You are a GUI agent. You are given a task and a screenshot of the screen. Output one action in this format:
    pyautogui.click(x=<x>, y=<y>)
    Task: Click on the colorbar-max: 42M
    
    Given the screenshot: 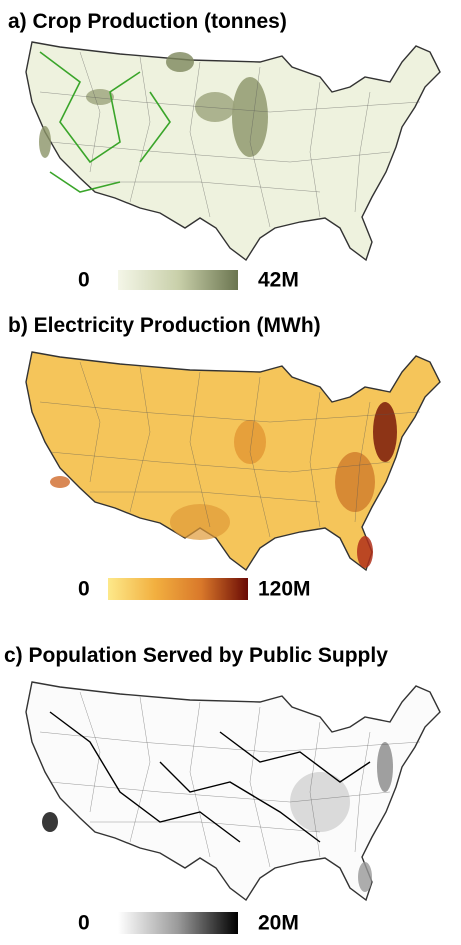 What is the action you would take?
    pyautogui.click(x=278, y=280)
    